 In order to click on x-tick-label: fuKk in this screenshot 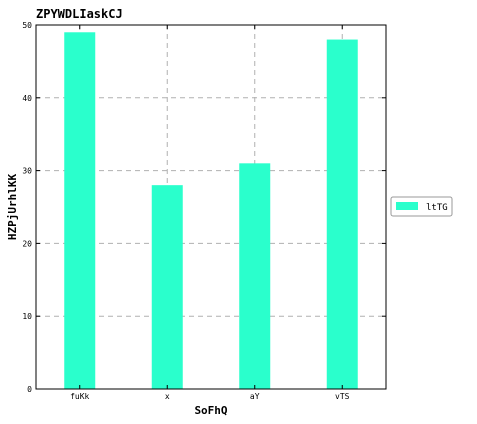, I will do `click(79, 396)`.